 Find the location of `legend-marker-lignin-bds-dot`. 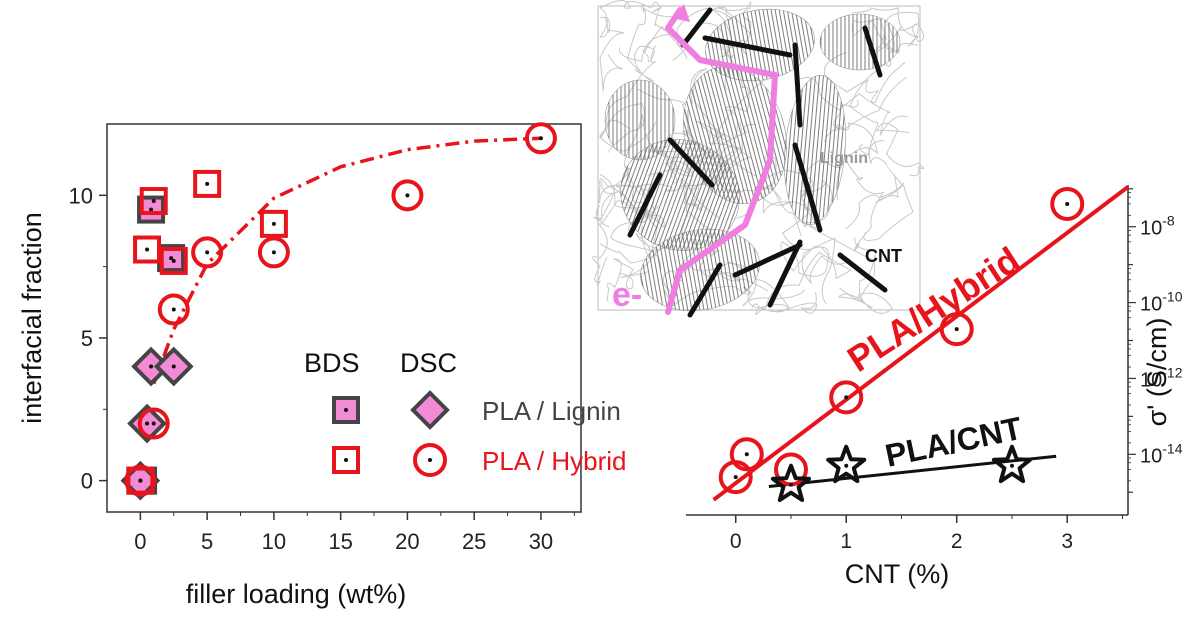

legend-marker-lignin-bds-dot is located at coordinates (346, 410).